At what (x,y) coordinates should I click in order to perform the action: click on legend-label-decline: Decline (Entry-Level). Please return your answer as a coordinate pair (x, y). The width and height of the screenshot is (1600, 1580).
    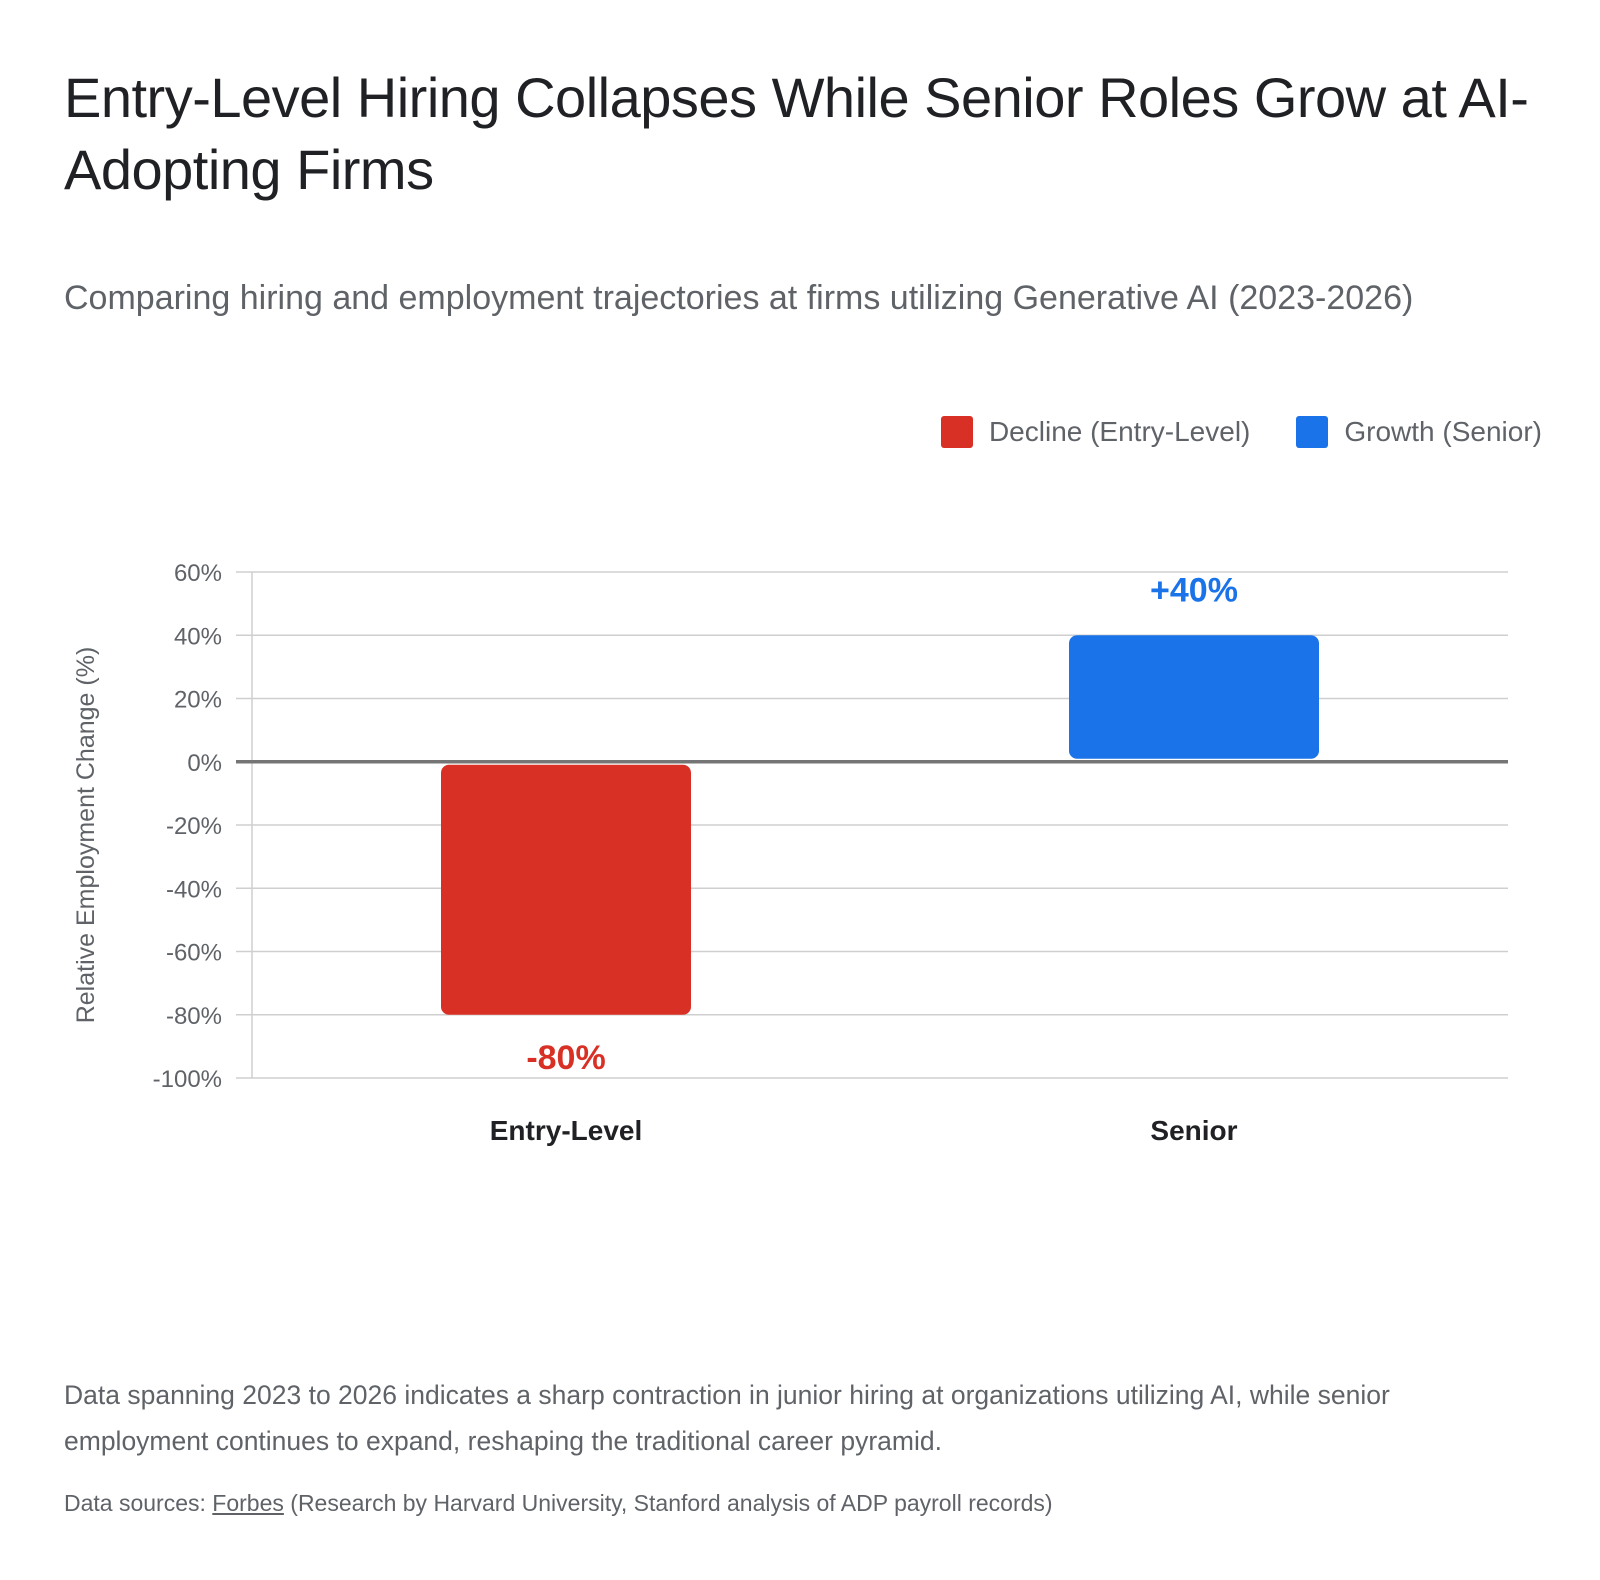
    Looking at the image, I should click on (1119, 431).